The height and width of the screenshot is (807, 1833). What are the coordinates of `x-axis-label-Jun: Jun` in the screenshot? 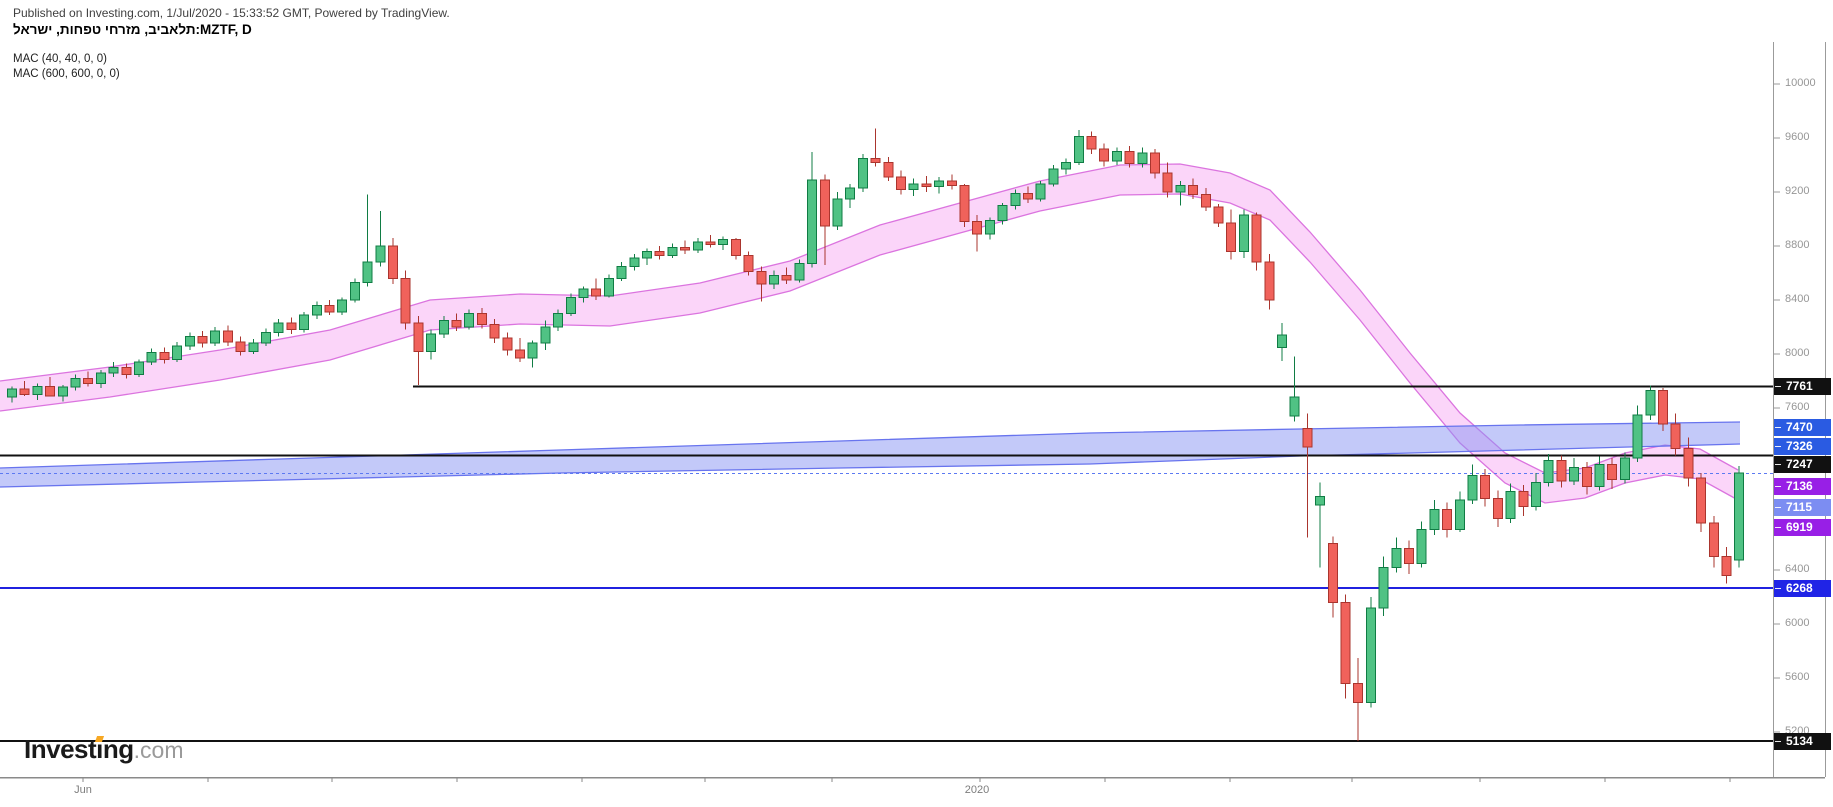 It's located at (83, 790).